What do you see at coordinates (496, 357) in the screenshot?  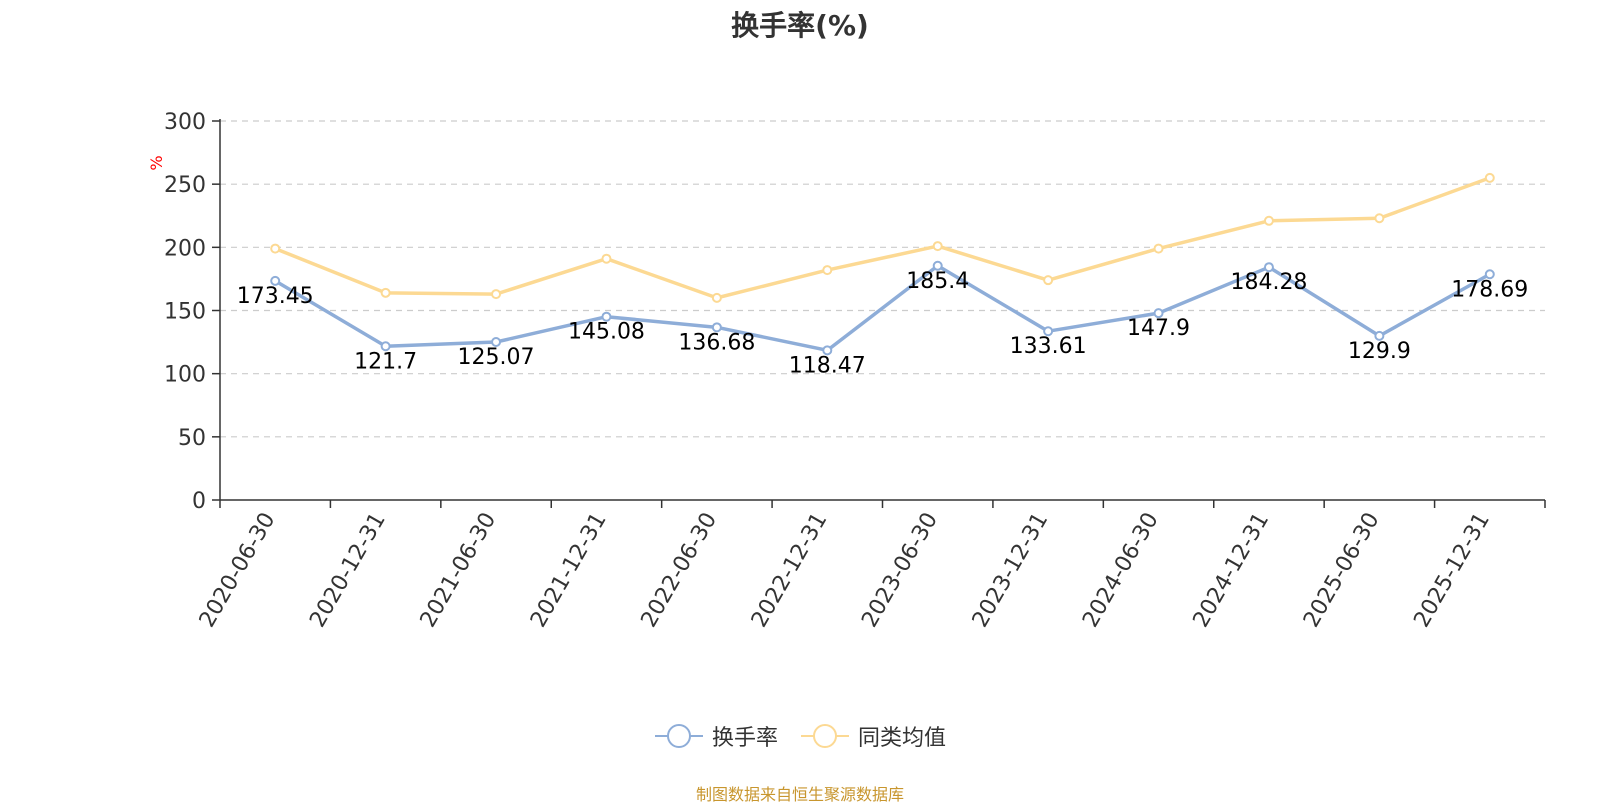 I see `data-label: 125.07` at bounding box center [496, 357].